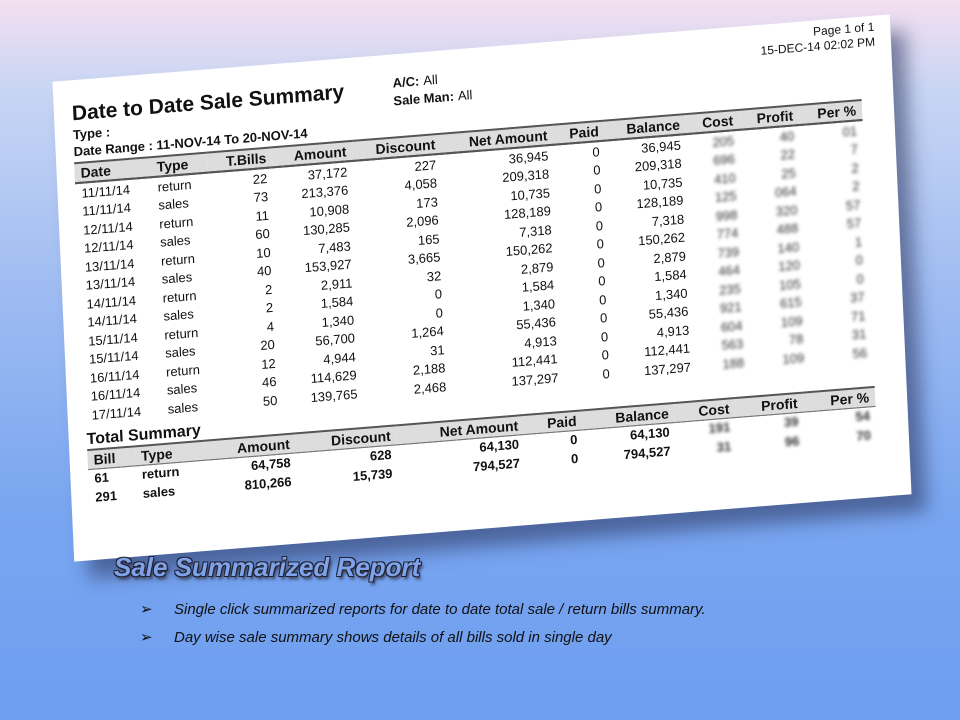  What do you see at coordinates (792, 440) in the screenshot?
I see `cell: 96` at bounding box center [792, 440].